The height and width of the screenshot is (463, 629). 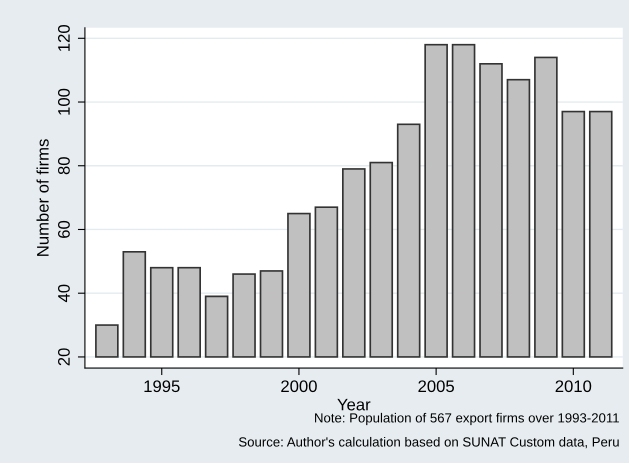 I want to click on x-tick-label: 2005, so click(x=436, y=386).